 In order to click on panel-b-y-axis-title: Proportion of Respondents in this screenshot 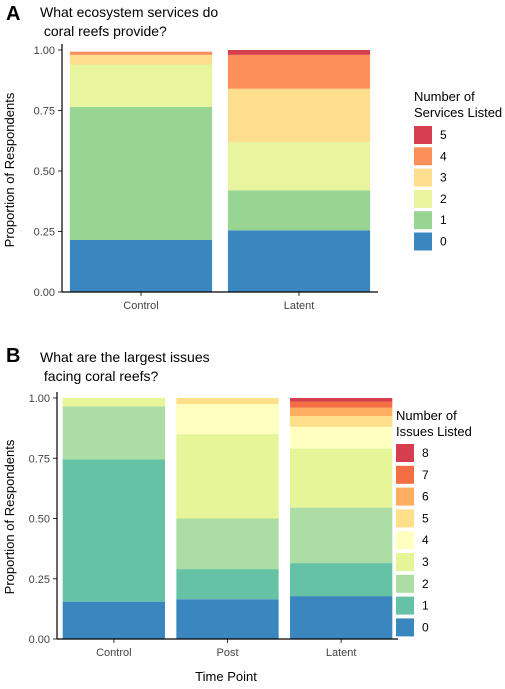, I will do `click(9, 516)`.